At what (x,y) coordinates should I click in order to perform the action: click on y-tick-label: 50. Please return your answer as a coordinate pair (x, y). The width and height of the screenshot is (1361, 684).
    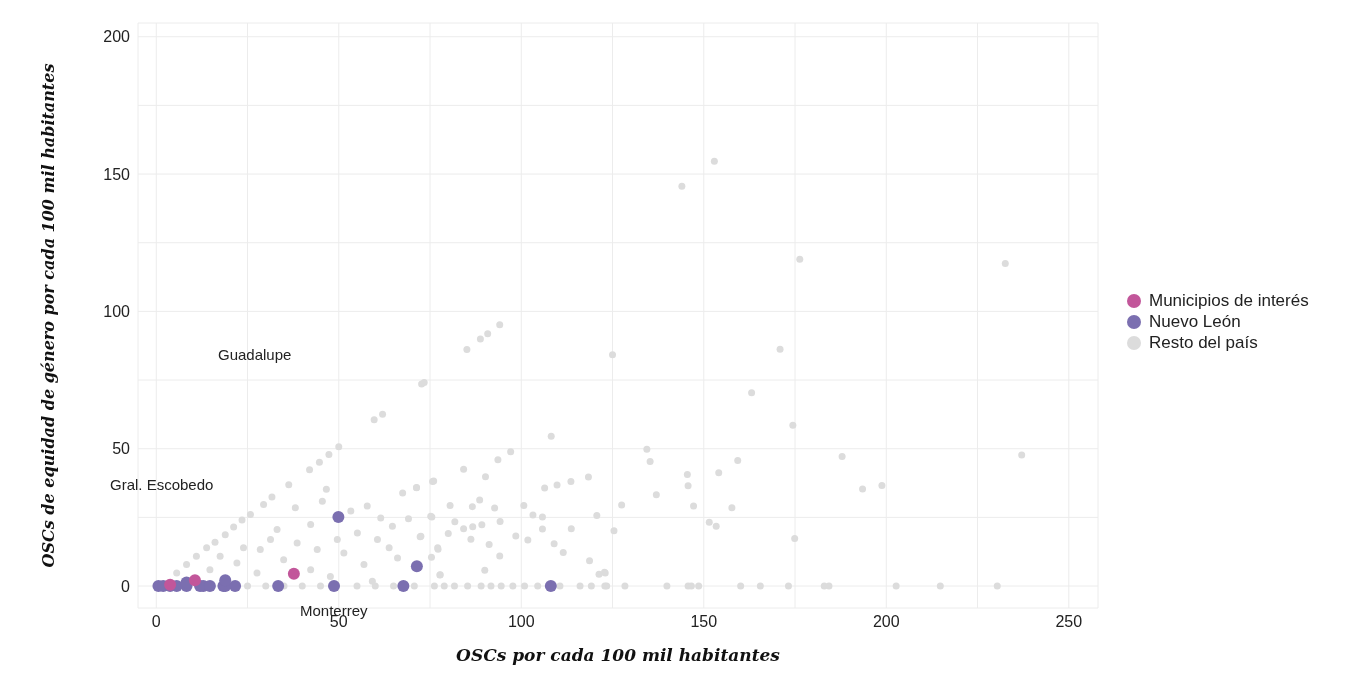
    Looking at the image, I should click on (121, 449).